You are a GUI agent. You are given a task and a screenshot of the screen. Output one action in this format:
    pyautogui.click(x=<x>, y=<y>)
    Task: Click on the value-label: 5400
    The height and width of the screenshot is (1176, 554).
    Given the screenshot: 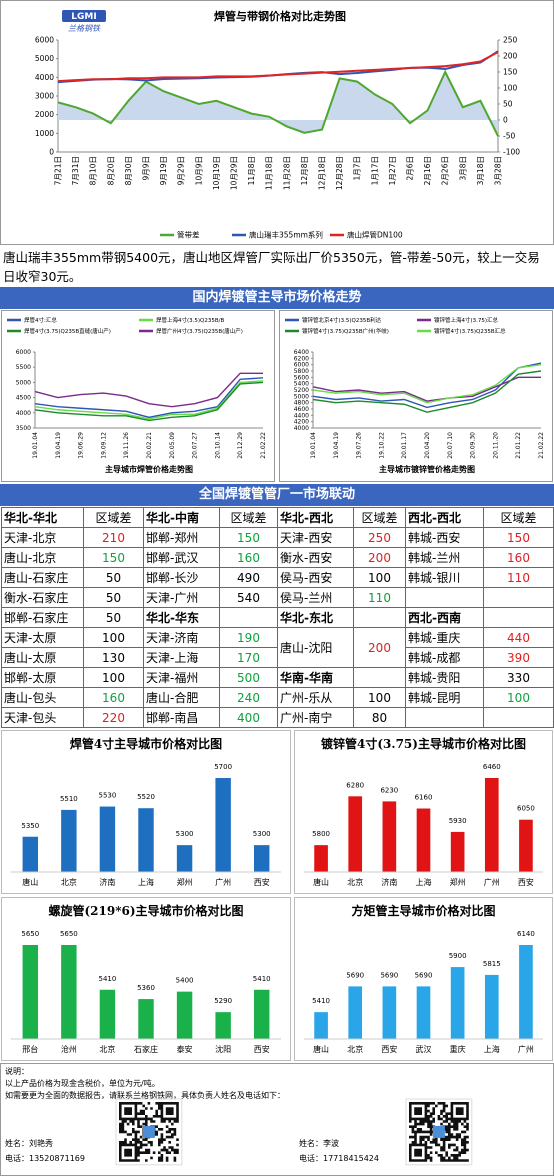 What is the action you would take?
    pyautogui.click(x=185, y=981)
    